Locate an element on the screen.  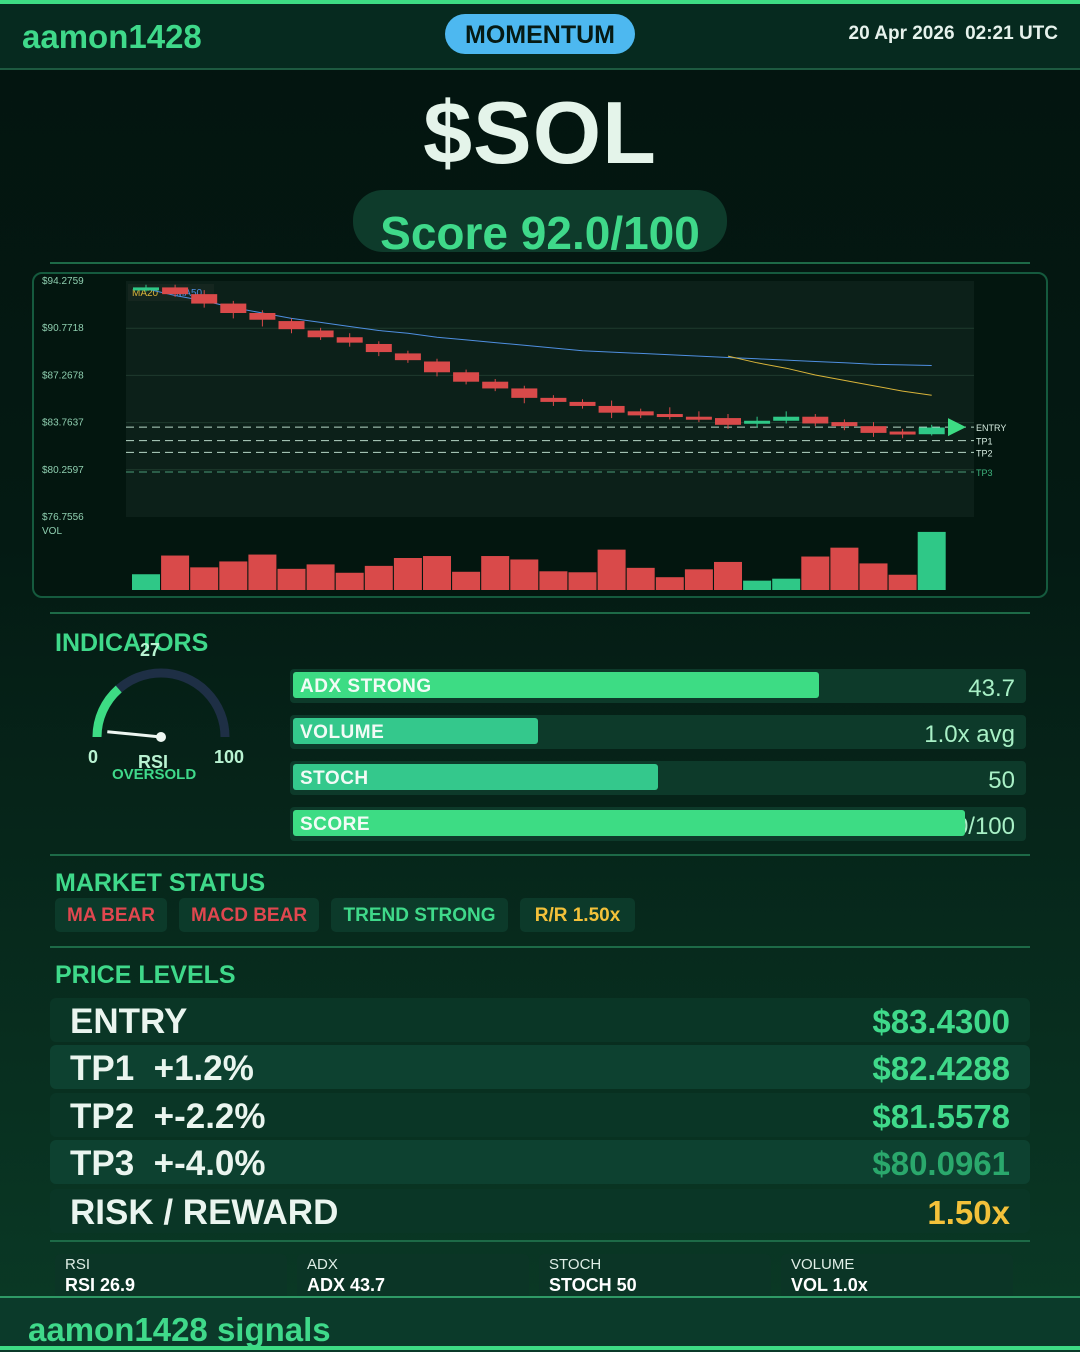
mode-badge: MOMENTUM is located at coordinates (540, 34).